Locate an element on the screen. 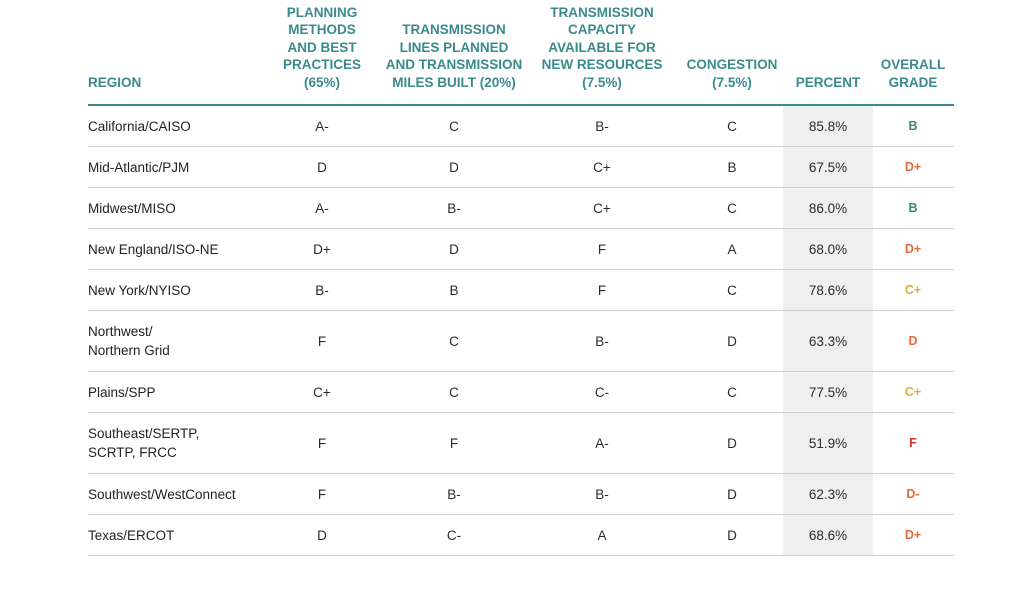  cell-region: Northwest/Northern Grid is located at coordinates (188, 341).